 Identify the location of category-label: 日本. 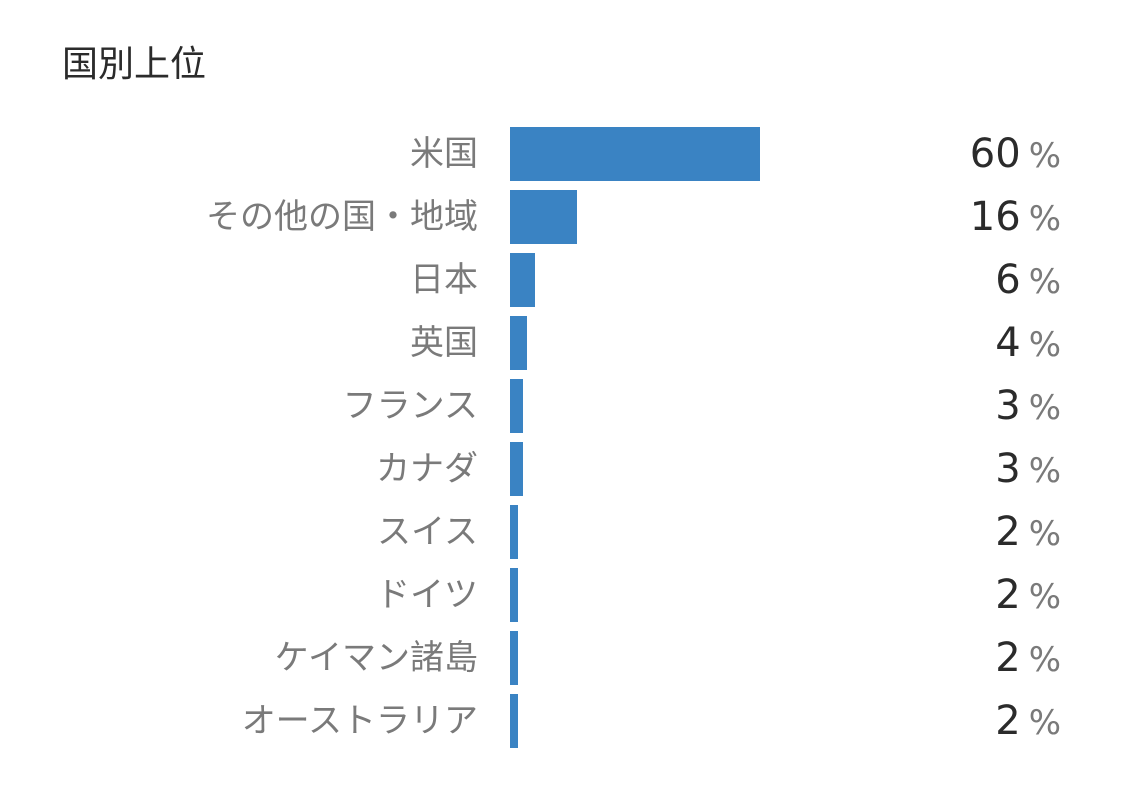
(444, 280).